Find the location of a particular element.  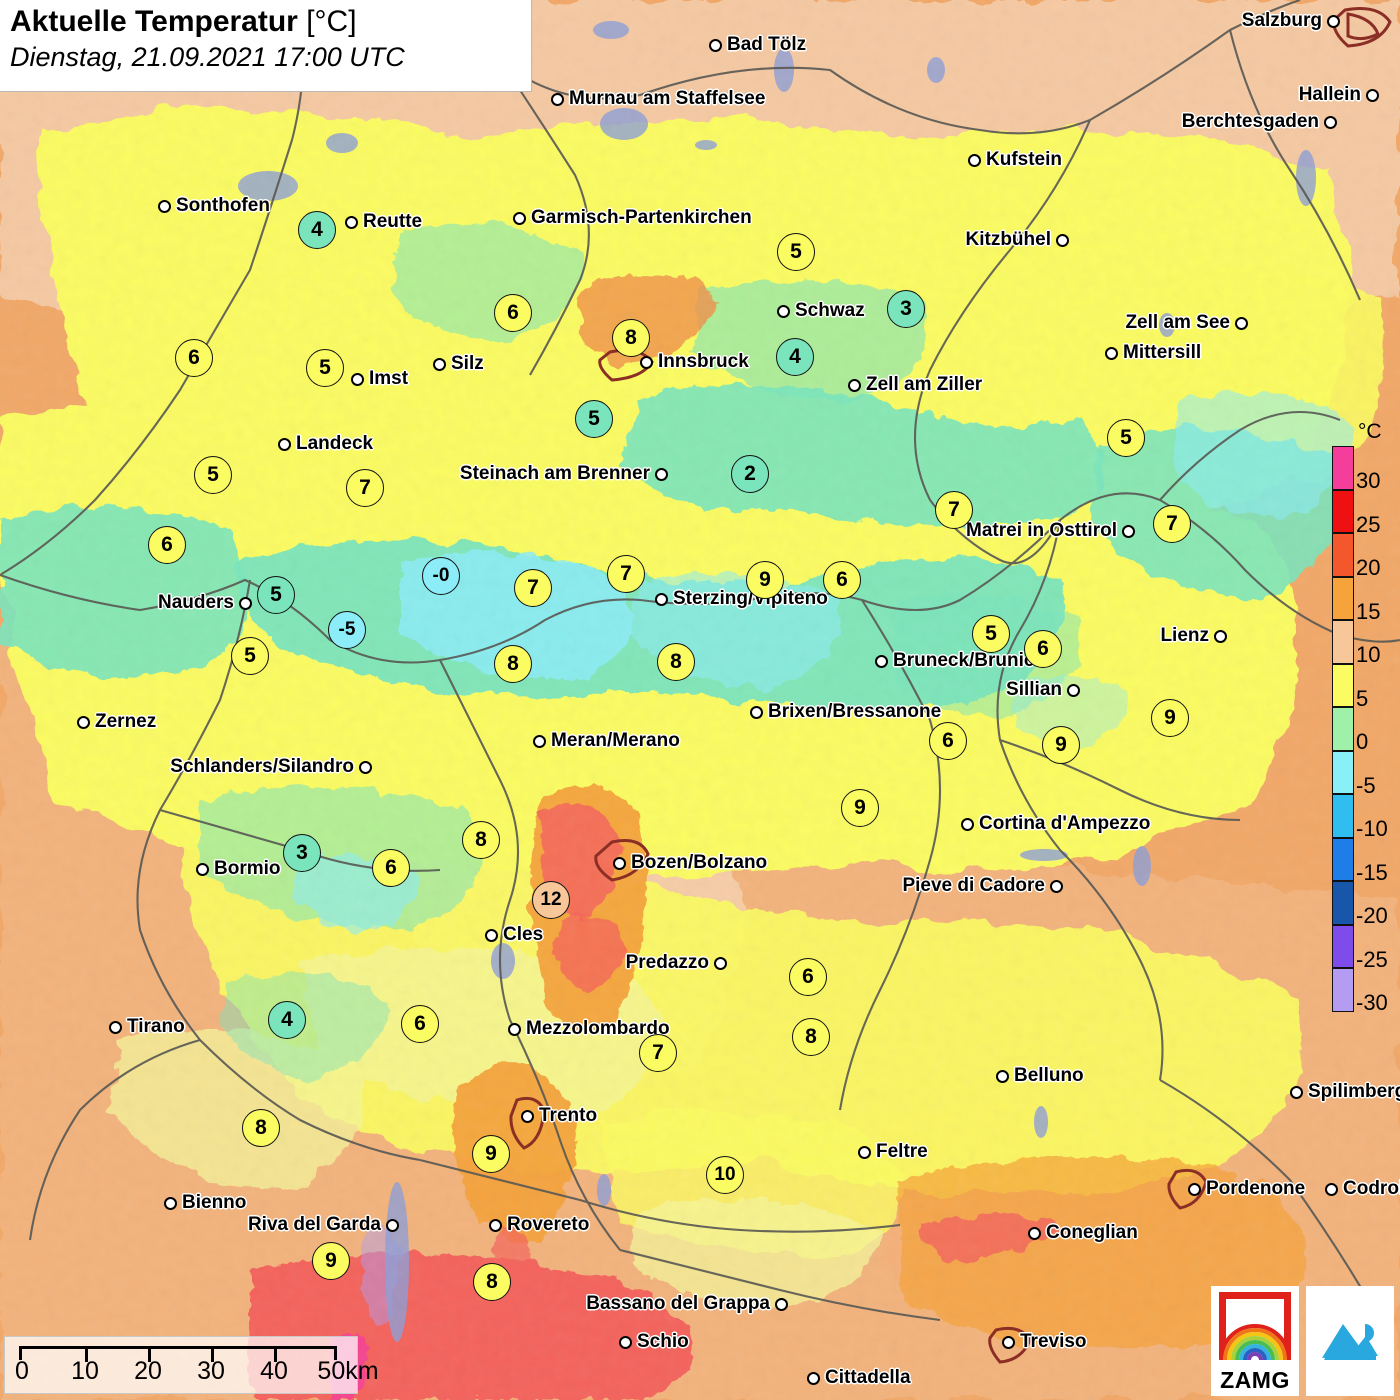

city-name: Bozen/Bolzano is located at coordinates (699, 862).